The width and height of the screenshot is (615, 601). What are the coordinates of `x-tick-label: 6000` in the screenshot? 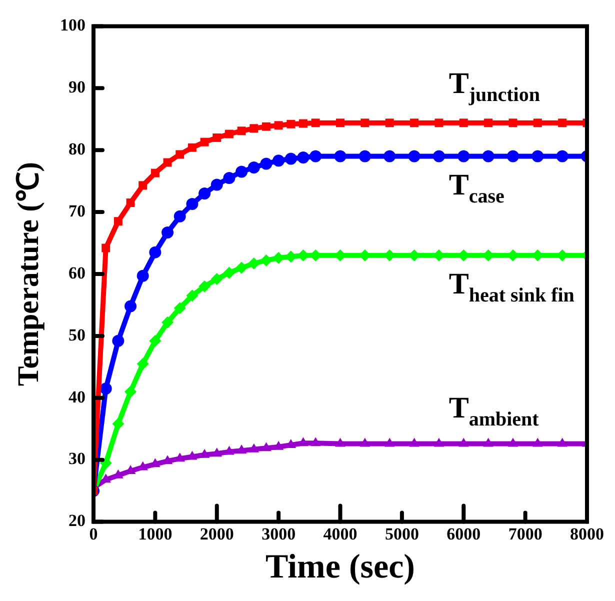 It's located at (463, 534).